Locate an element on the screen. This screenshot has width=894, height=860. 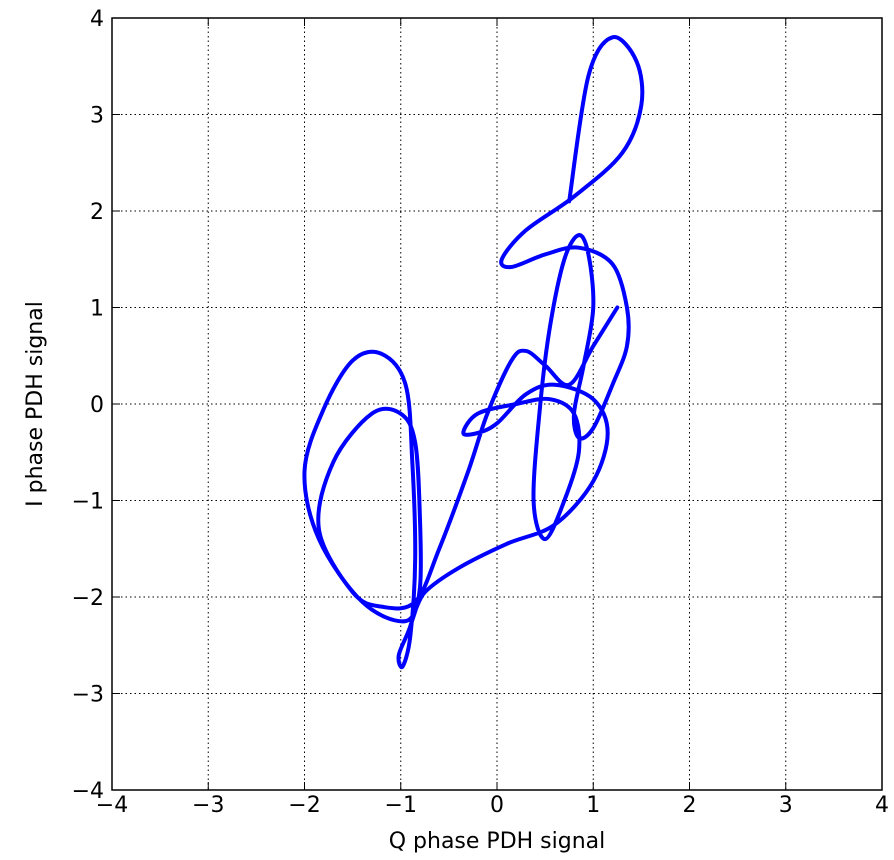
x-tick-label: −4 is located at coordinates (112, 805).